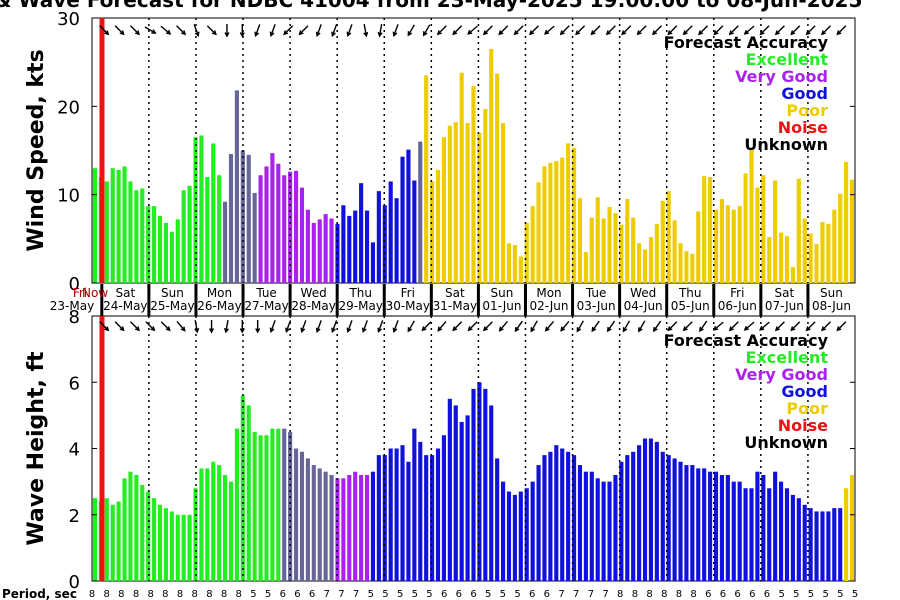 Image resolution: width=900 pixels, height=600 pixels. I want to click on day-name: Fri, so click(737, 293).